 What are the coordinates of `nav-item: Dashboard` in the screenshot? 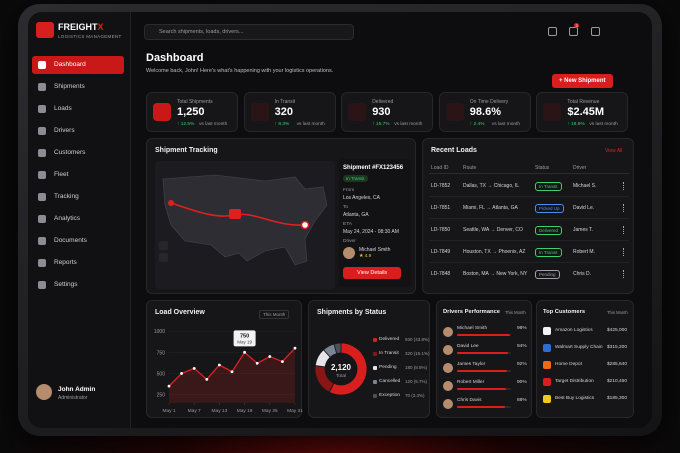 It's located at (78, 65).